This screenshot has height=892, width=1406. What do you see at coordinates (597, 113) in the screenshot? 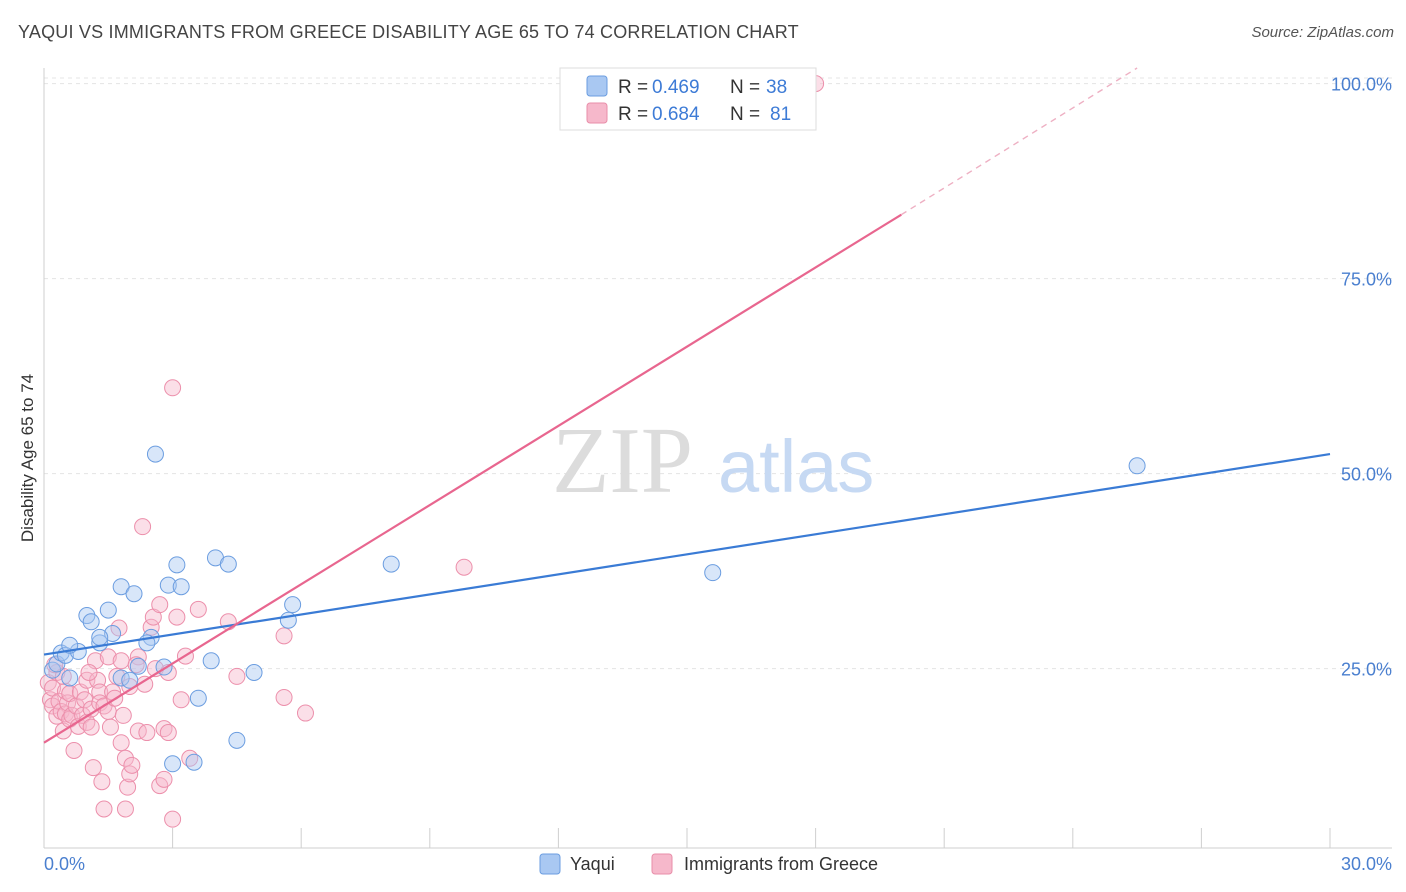
I see `stats-legend-swatch-greece` at bounding box center [597, 113].